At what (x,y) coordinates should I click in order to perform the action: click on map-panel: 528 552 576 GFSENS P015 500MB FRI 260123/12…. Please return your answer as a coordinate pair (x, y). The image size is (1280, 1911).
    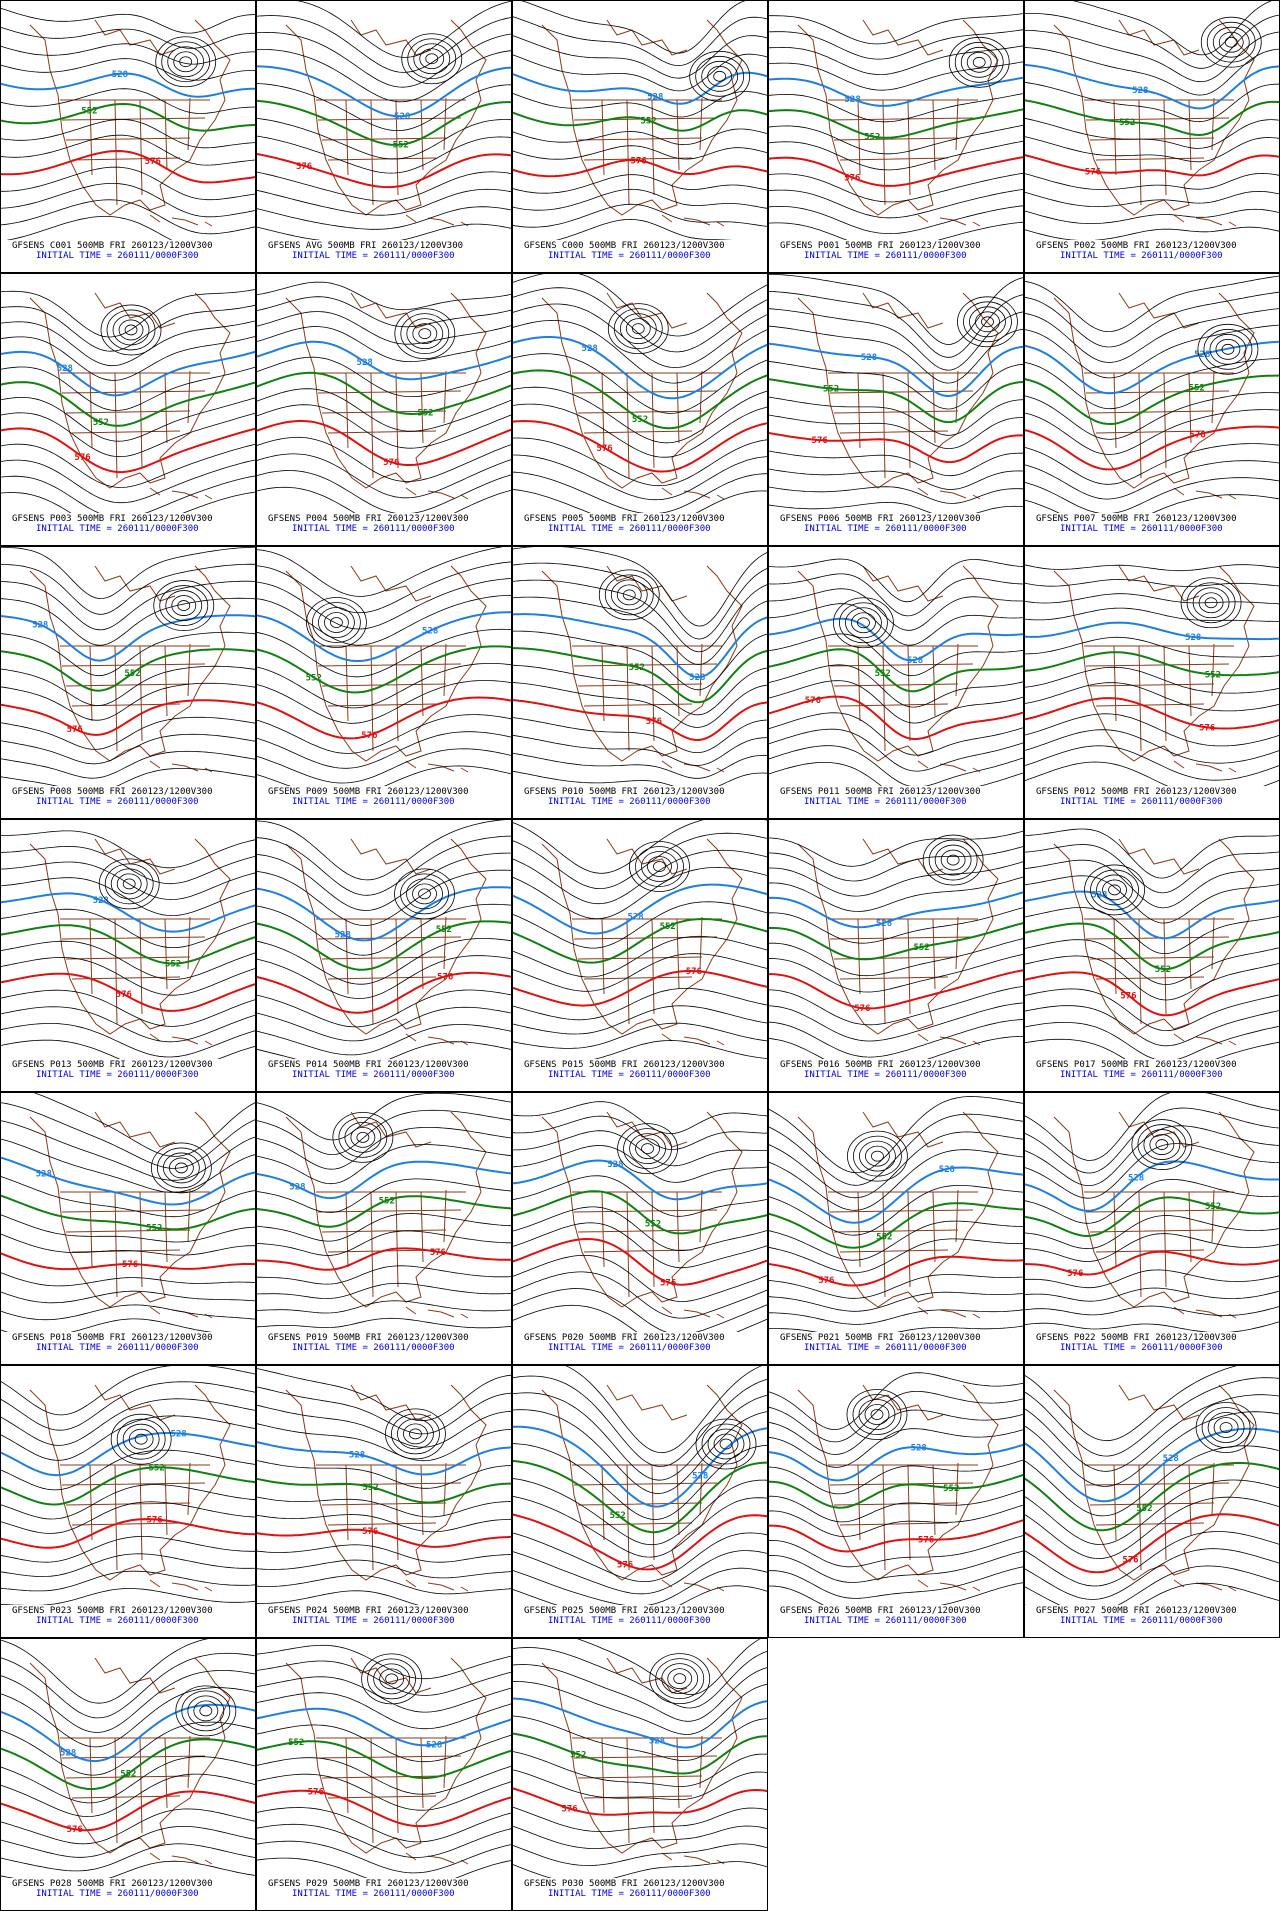
    Looking at the image, I should click on (640, 955).